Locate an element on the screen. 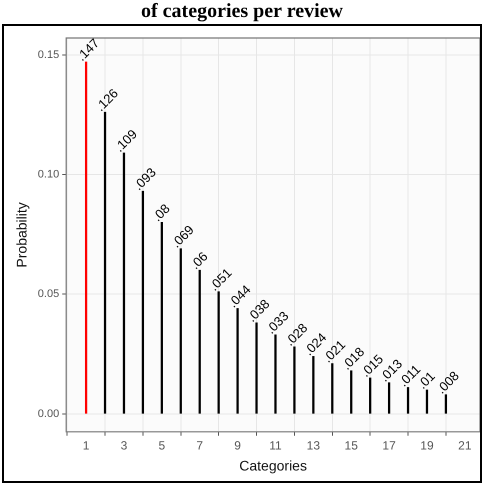 The height and width of the screenshot is (483, 484). x-tick-label: 13 is located at coordinates (313, 445).